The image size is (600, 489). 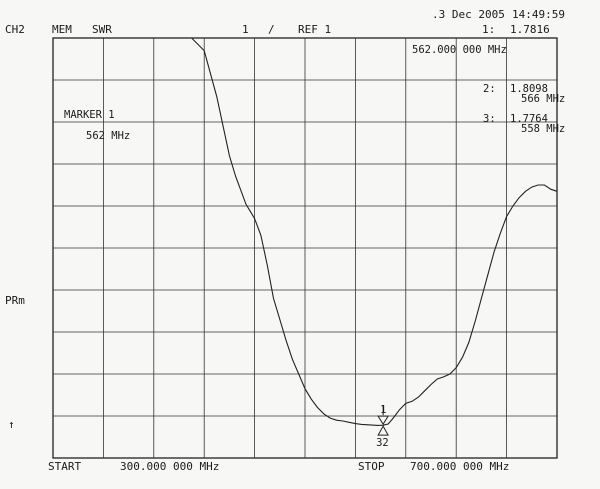 I want to click on time-label: 14:49:59, so click(x=538, y=14).